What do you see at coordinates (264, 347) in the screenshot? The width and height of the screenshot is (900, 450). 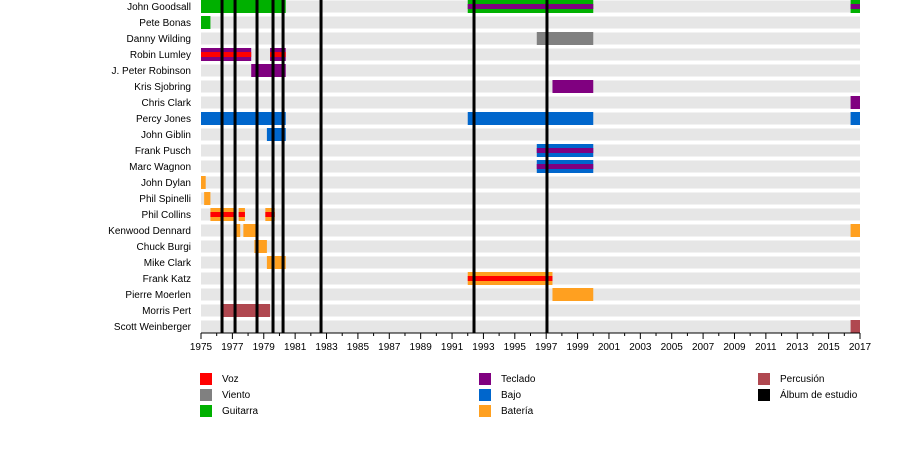 I see `x-tick-label: 1979` at bounding box center [264, 347].